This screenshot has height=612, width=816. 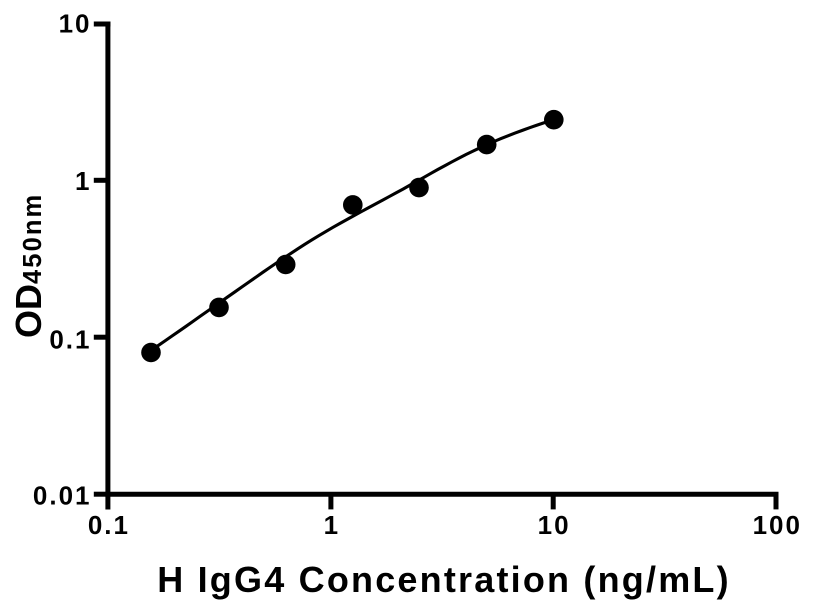 What do you see at coordinates (777, 525) in the screenshot?
I see `svg-text: 100` at bounding box center [777, 525].